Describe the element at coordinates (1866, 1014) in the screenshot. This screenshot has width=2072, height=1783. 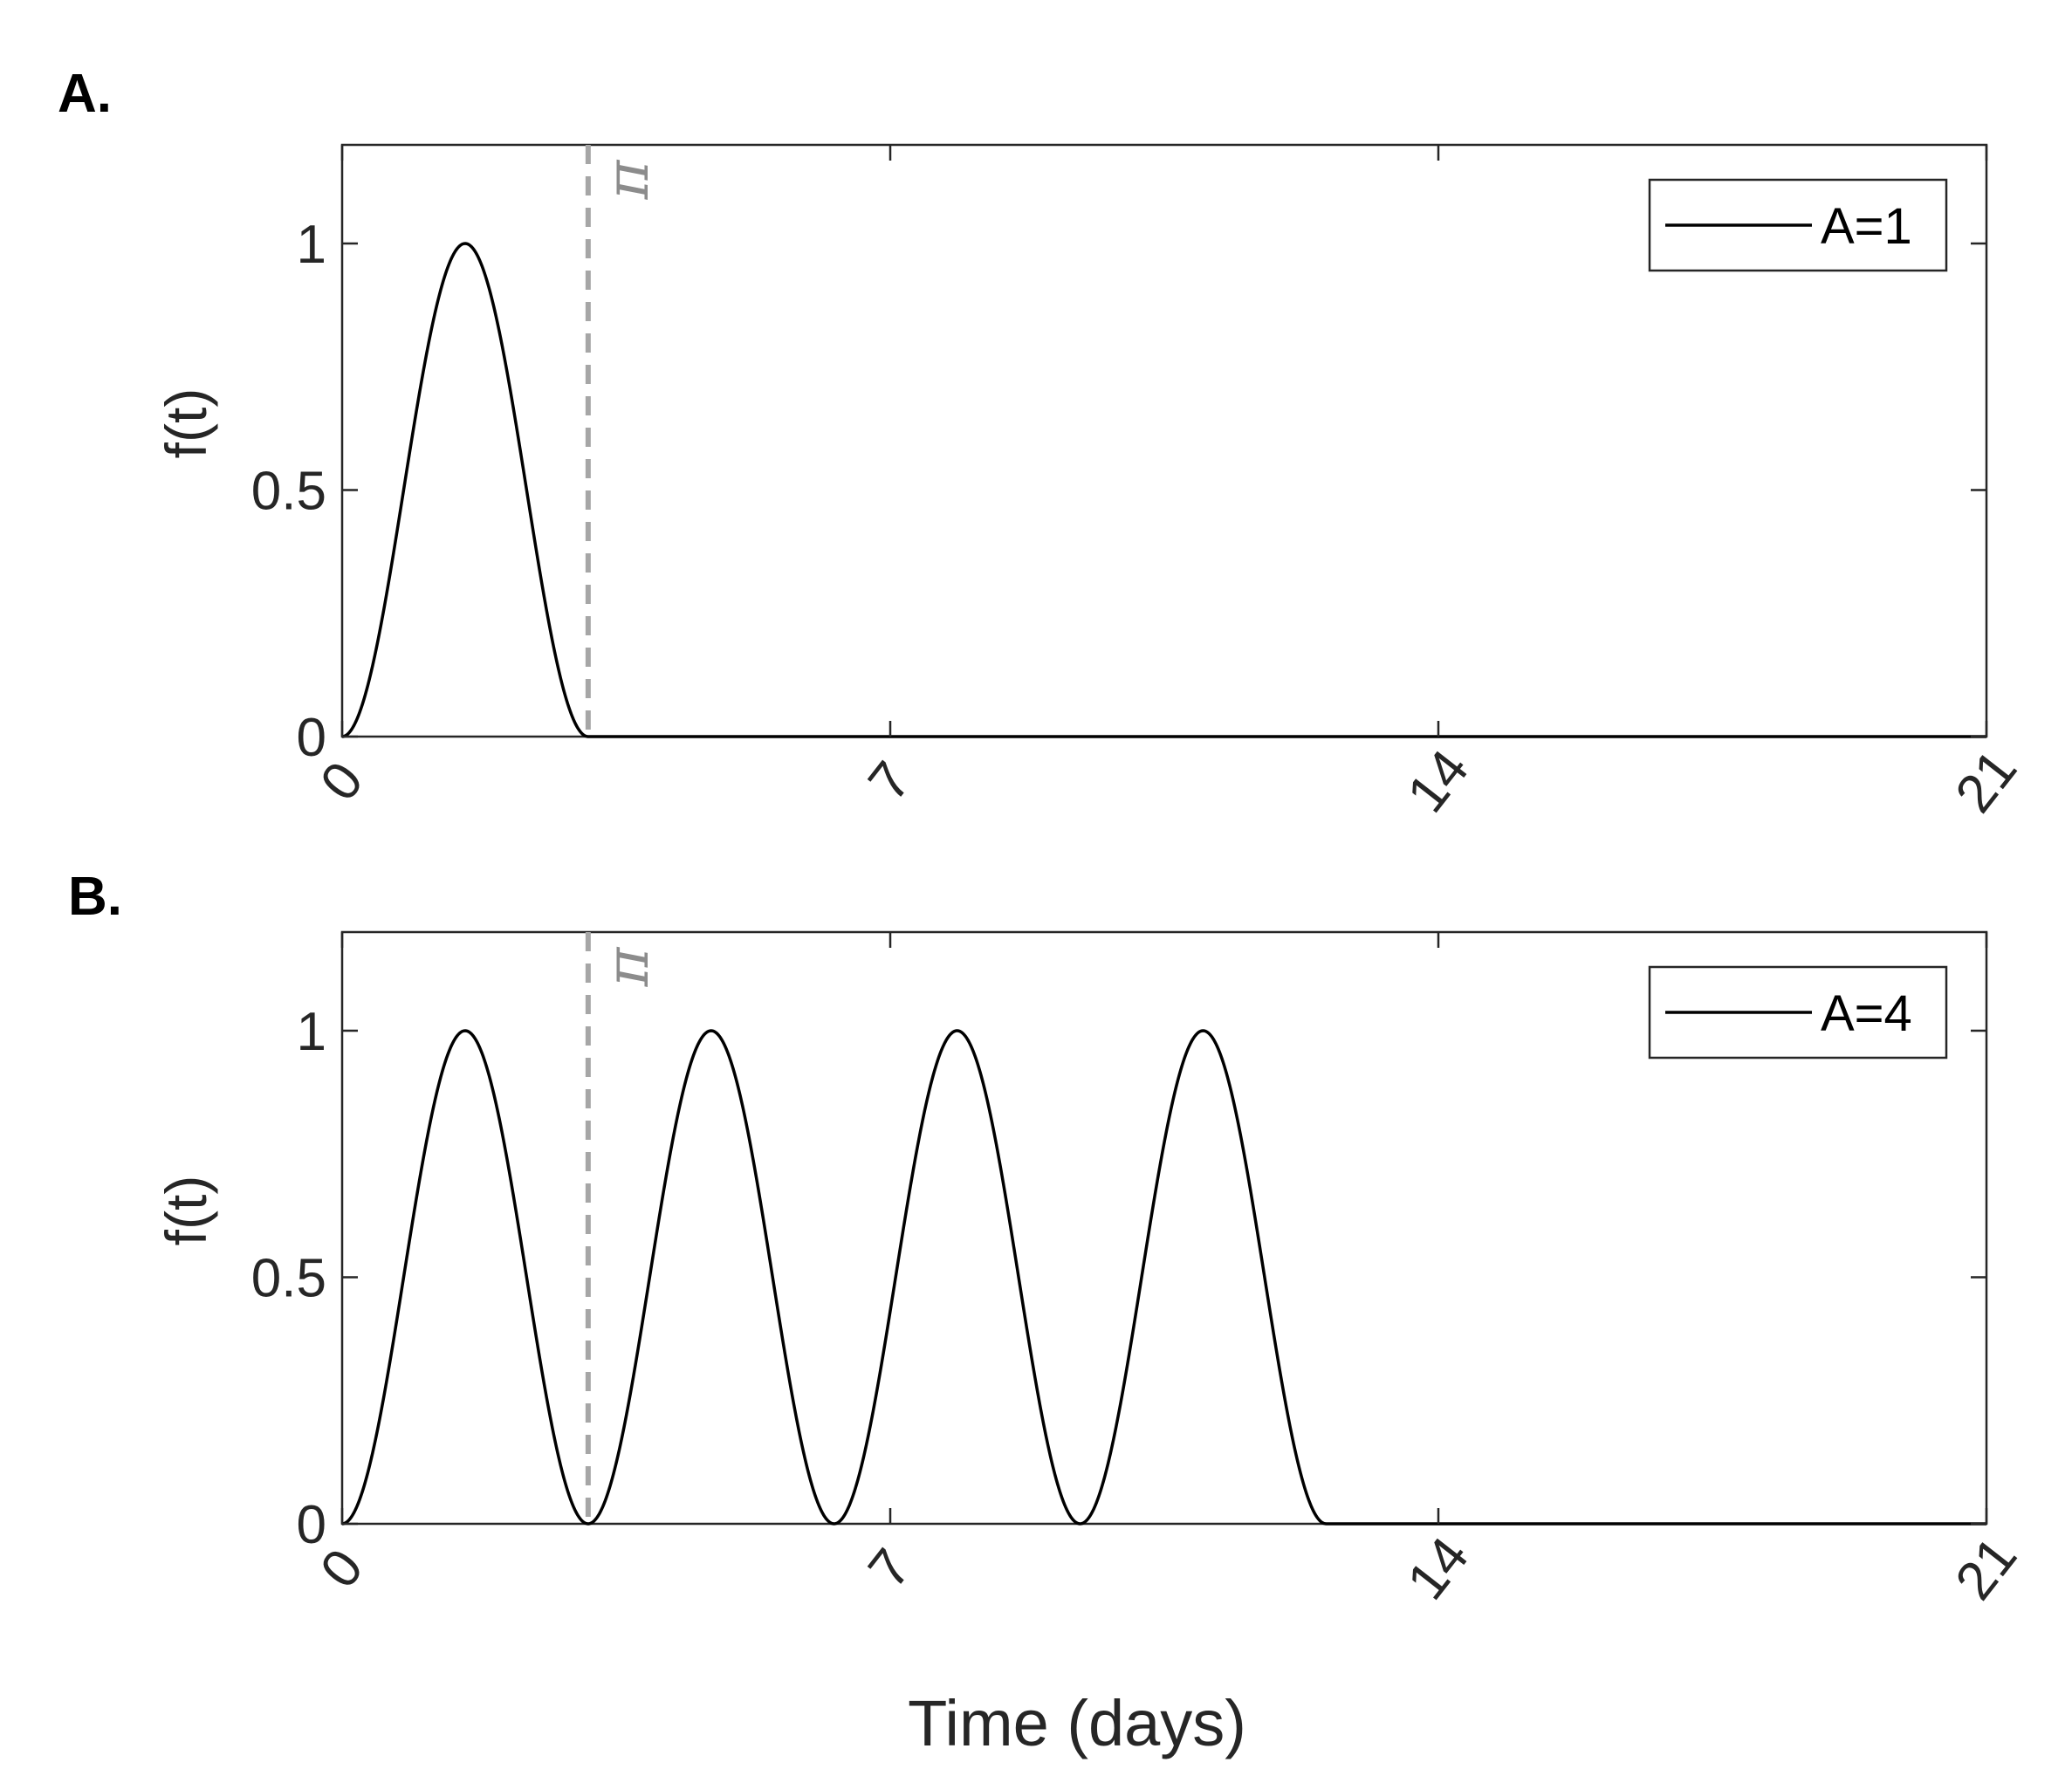
I see `legend-entry: A=4` at that location.